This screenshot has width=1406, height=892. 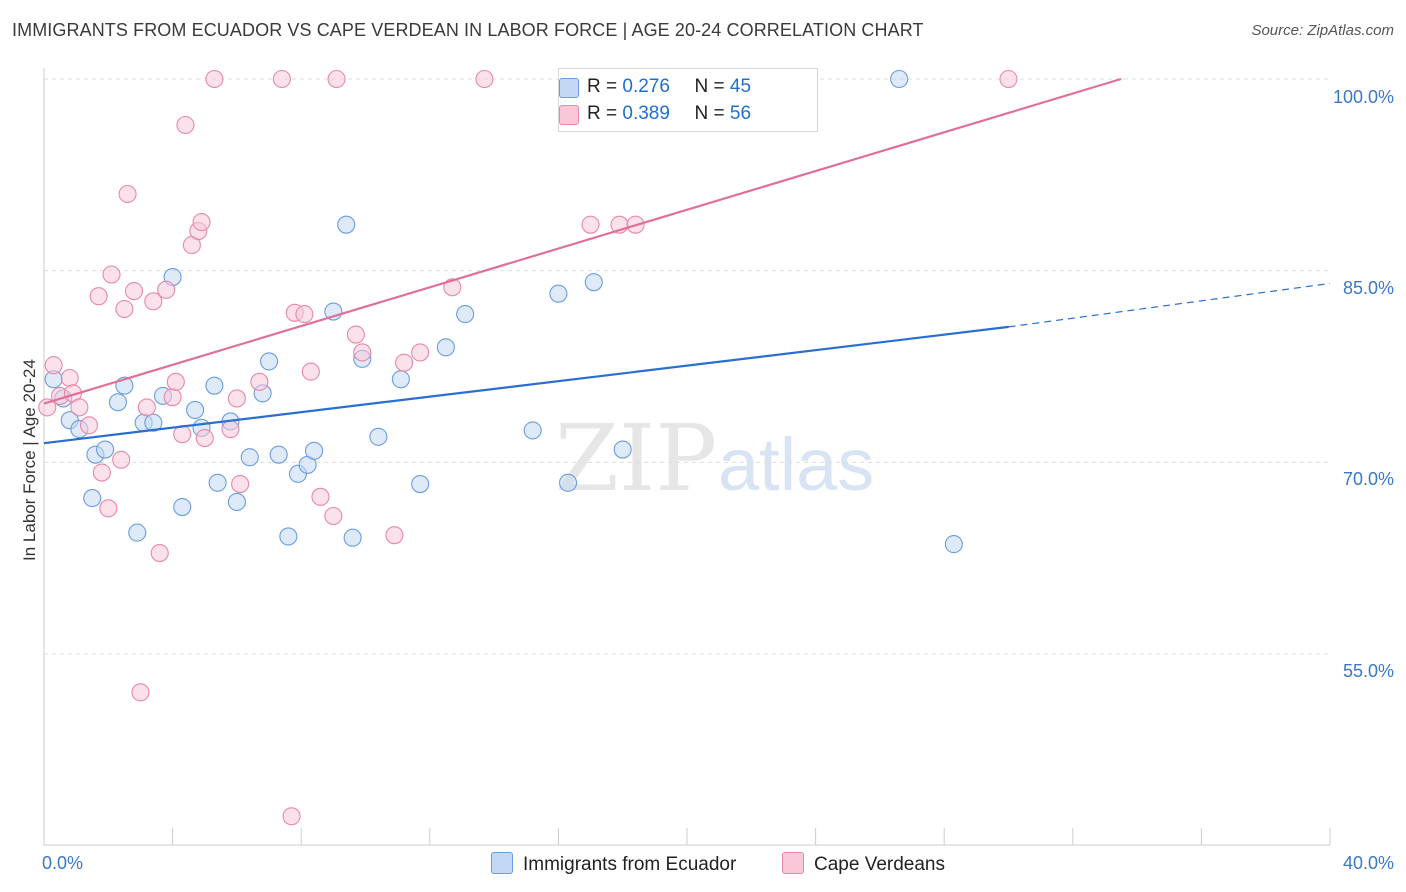 What do you see at coordinates (569, 88) in the screenshot?
I see `legend-swatch-ecuador` at bounding box center [569, 88].